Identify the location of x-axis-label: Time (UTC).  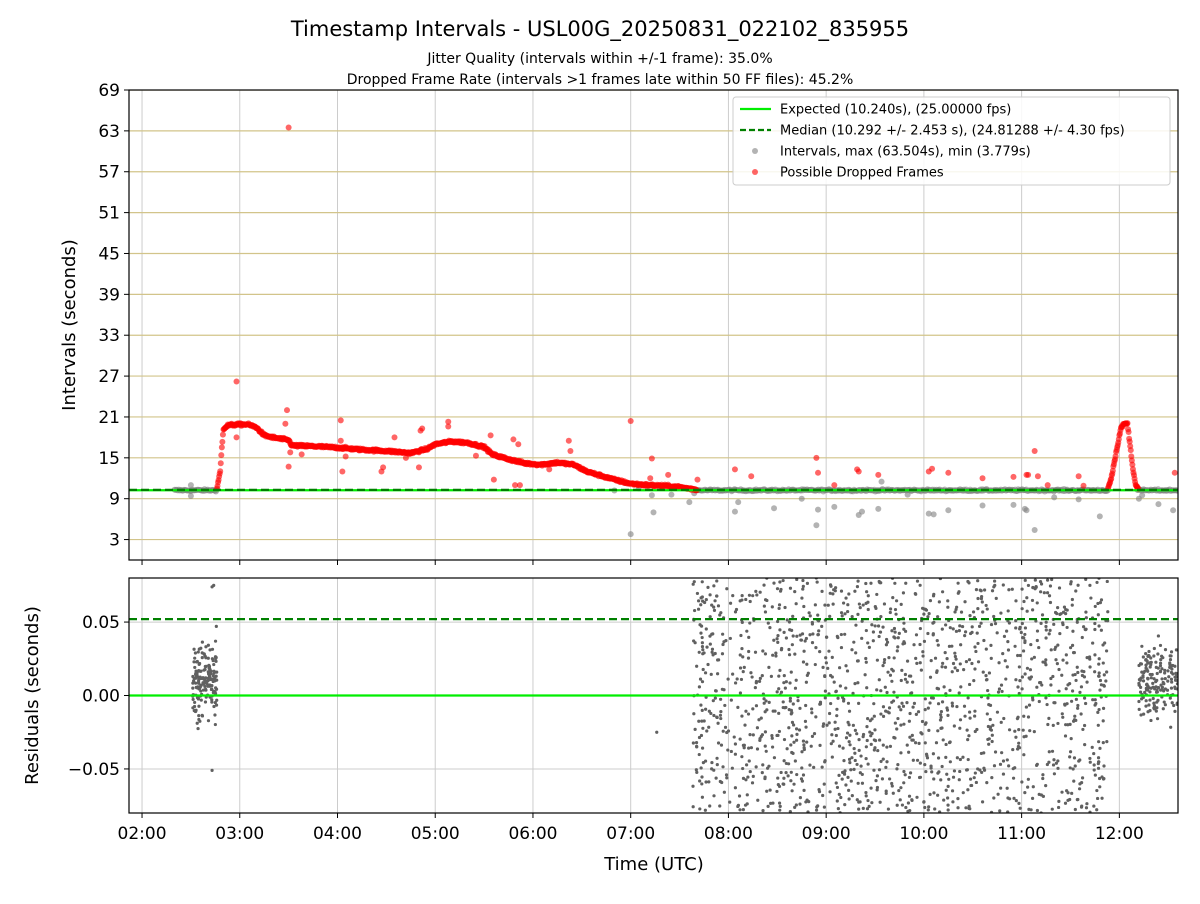
(653, 864).